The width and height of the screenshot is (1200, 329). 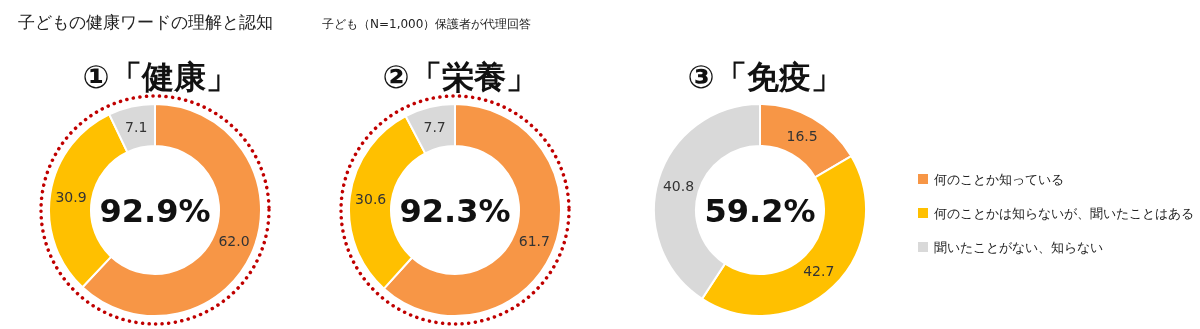 What do you see at coordinates (534, 240) in the screenshot?
I see `data-label: 61.7` at bounding box center [534, 240].